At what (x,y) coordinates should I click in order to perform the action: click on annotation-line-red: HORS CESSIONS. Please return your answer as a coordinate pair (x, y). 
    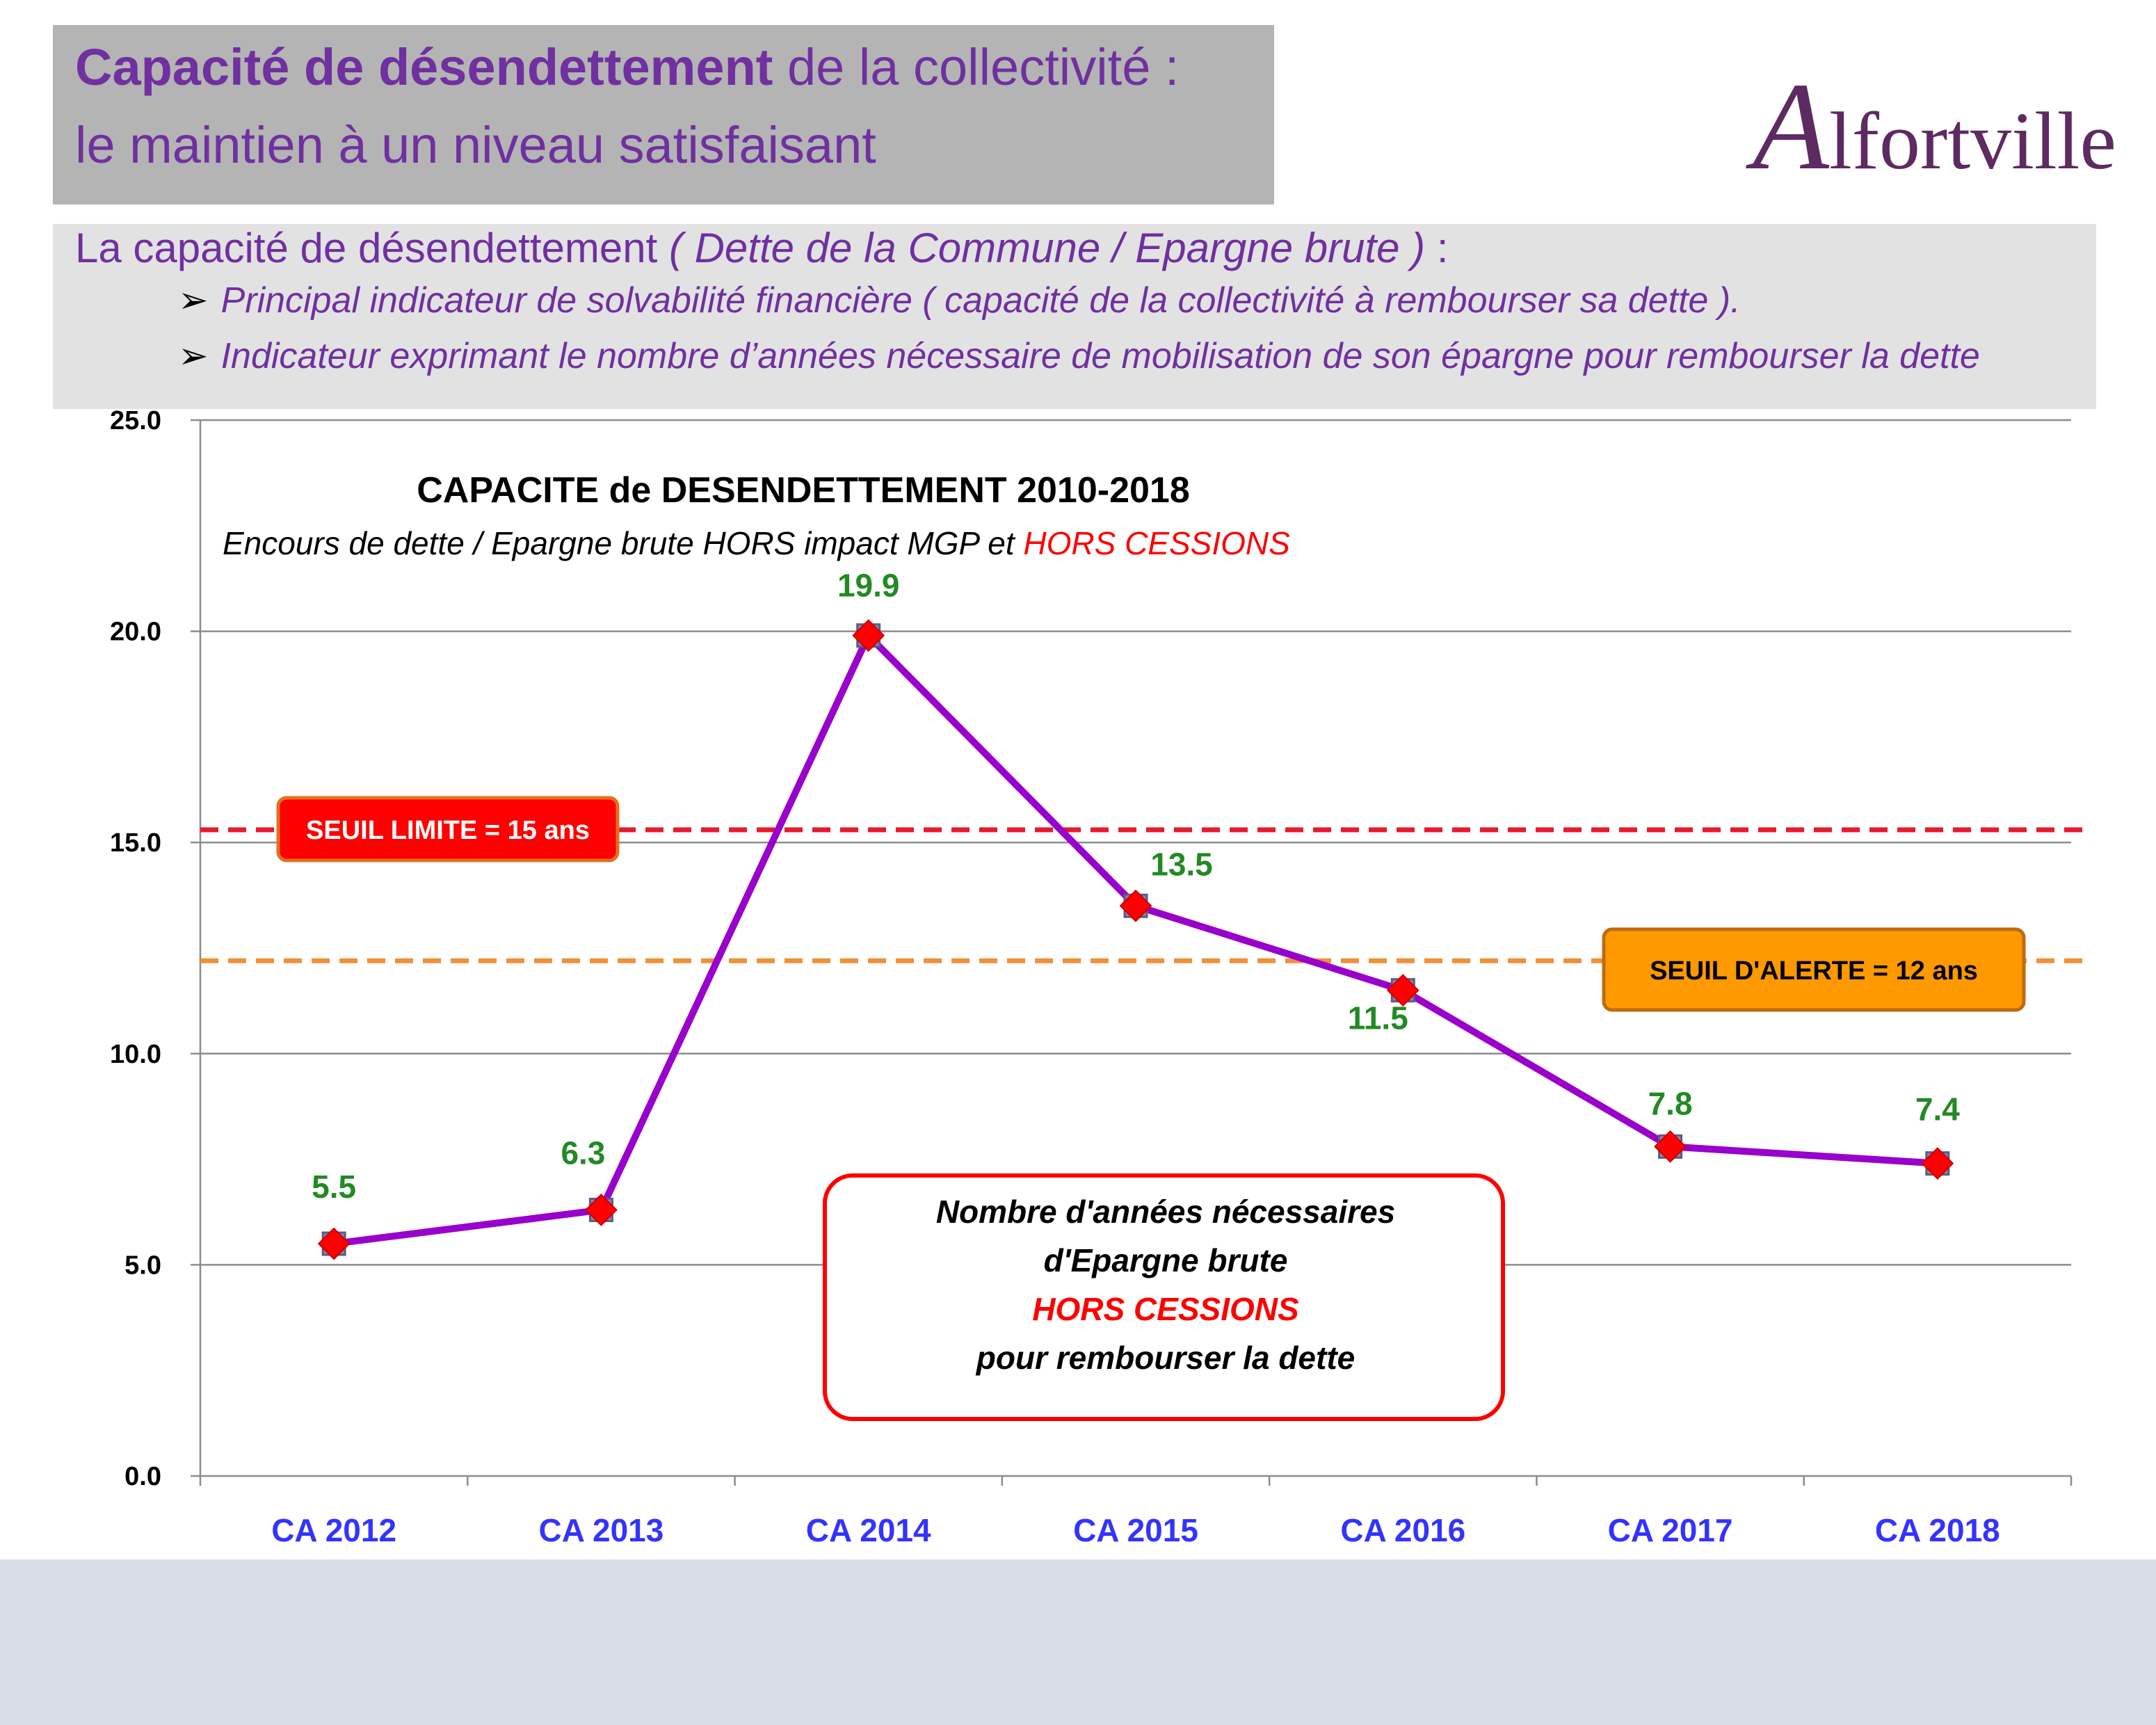
    Looking at the image, I should click on (1165, 1309).